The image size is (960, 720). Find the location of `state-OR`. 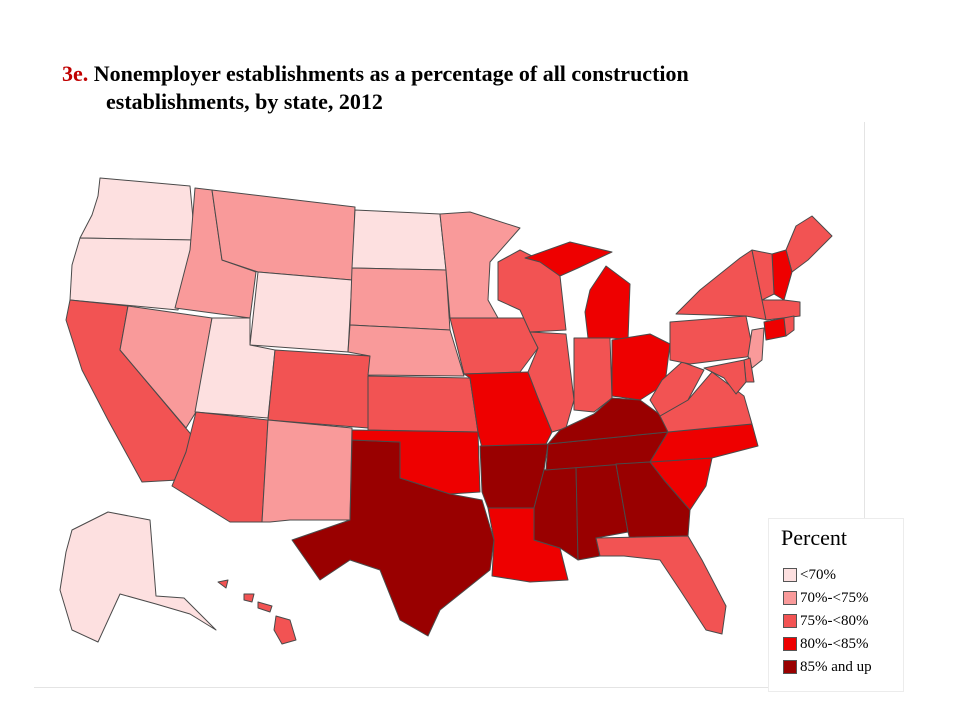

state-OR is located at coordinates (132, 274).